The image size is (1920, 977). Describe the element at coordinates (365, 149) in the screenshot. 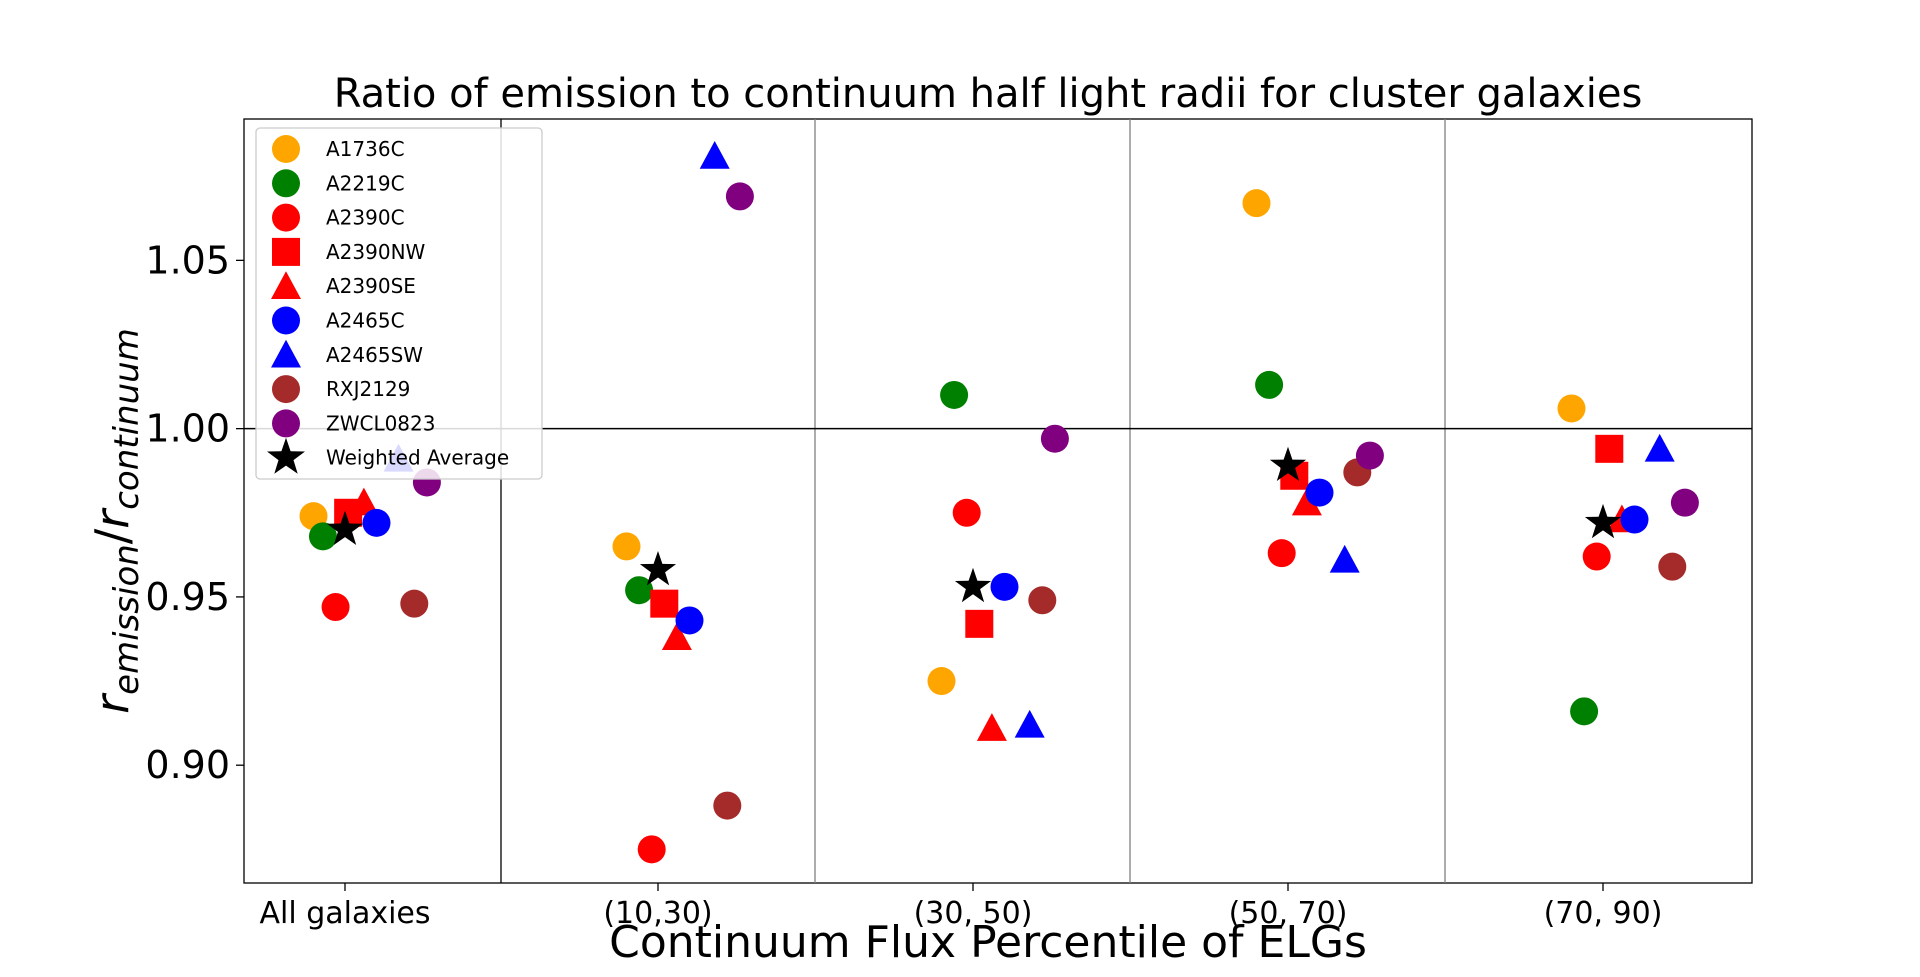

I see `legend-label: A1736C` at that location.